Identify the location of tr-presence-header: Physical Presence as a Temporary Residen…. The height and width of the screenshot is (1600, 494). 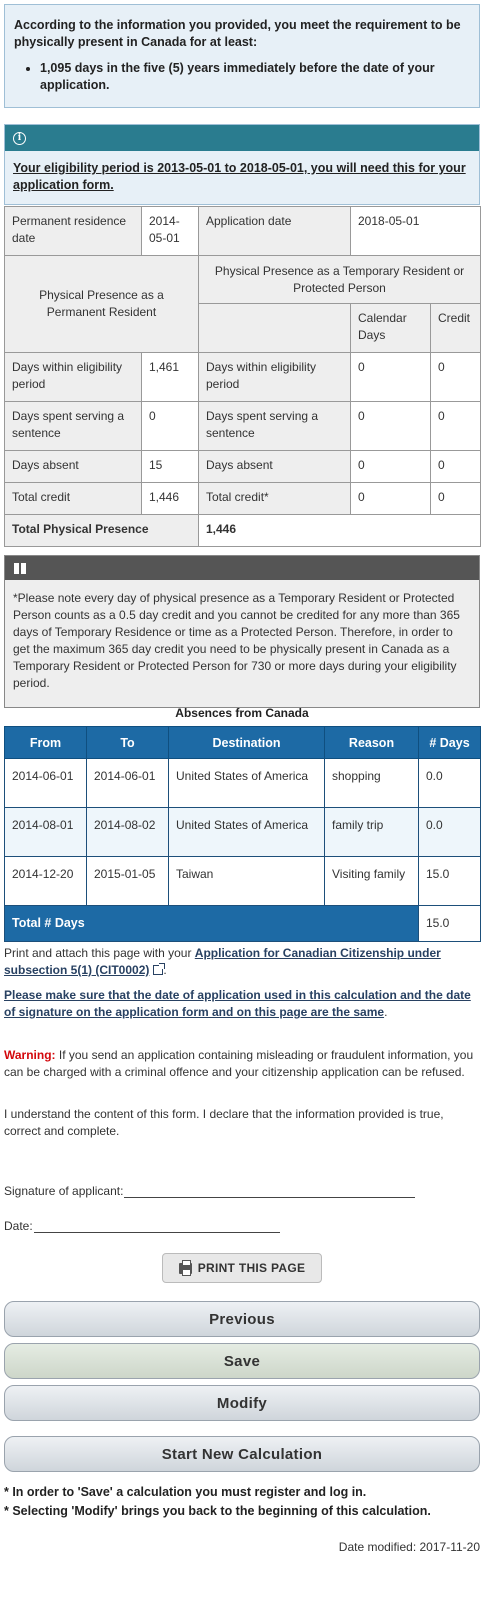
(339, 279).